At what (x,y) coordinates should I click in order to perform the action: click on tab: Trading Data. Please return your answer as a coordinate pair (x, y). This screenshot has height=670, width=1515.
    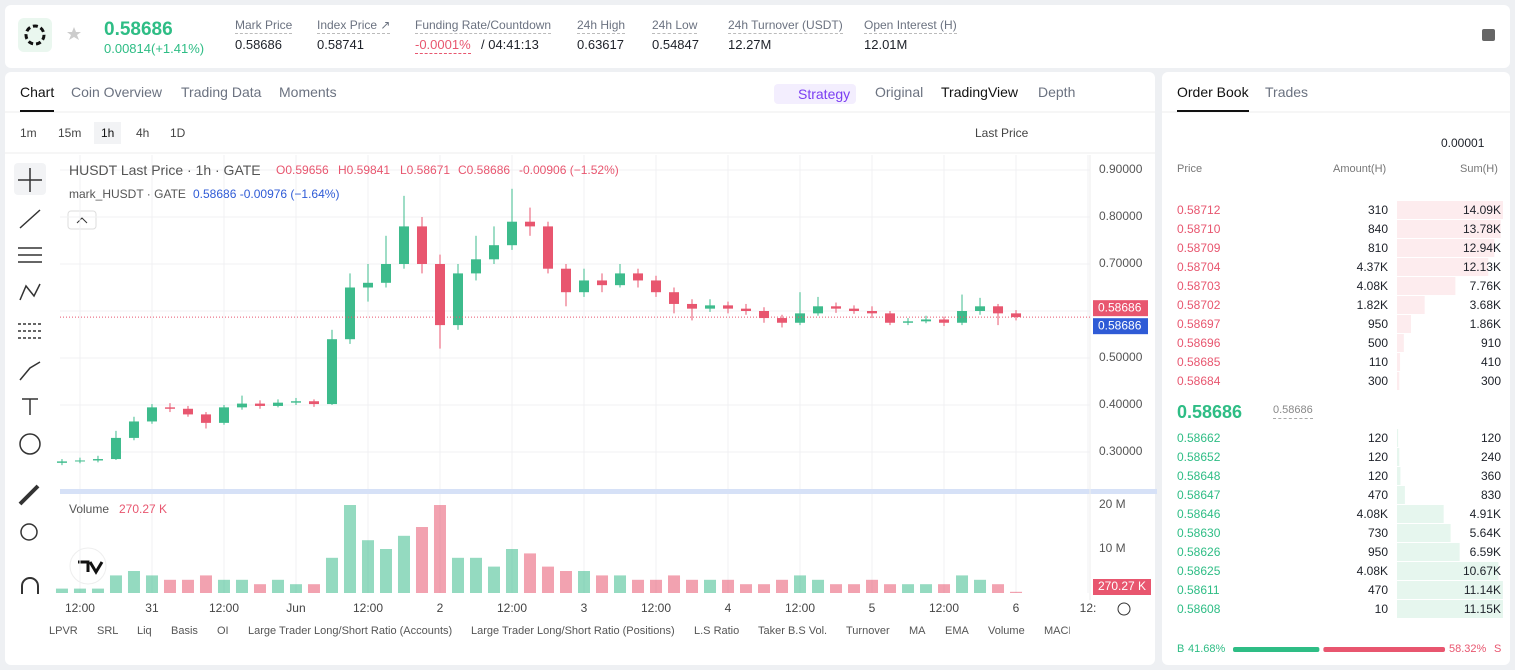
    Looking at the image, I should click on (221, 92).